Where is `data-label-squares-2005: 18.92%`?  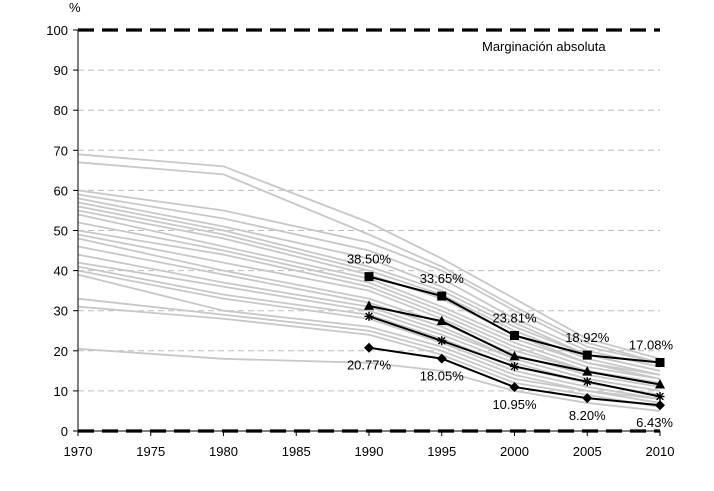
data-label-squares-2005: 18.92% is located at coordinates (587, 337).